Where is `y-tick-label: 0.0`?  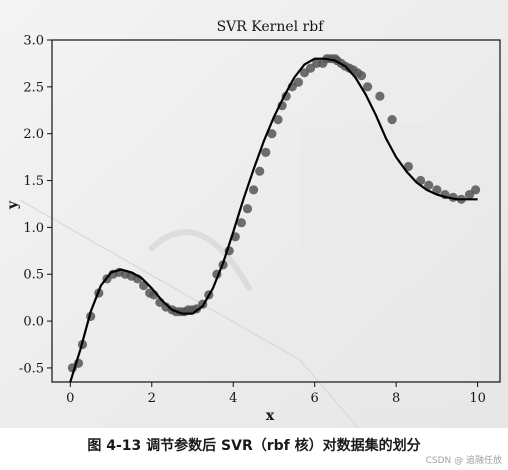 y-tick-label: 0.0 is located at coordinates (33, 322).